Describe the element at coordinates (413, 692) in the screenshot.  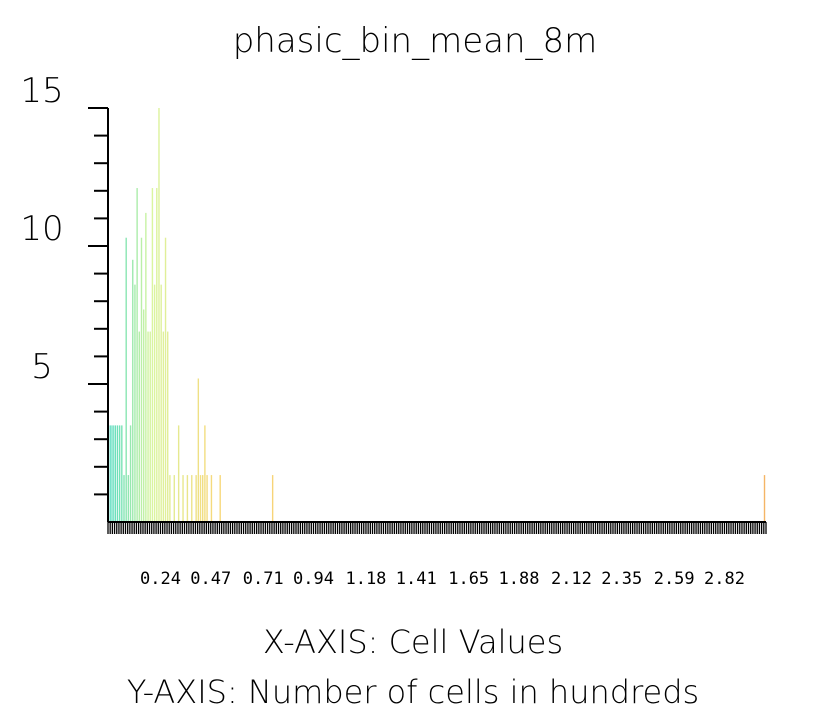
I see `y-axis-caption: Y-AXIS: Number of cells in hundreds` at that location.